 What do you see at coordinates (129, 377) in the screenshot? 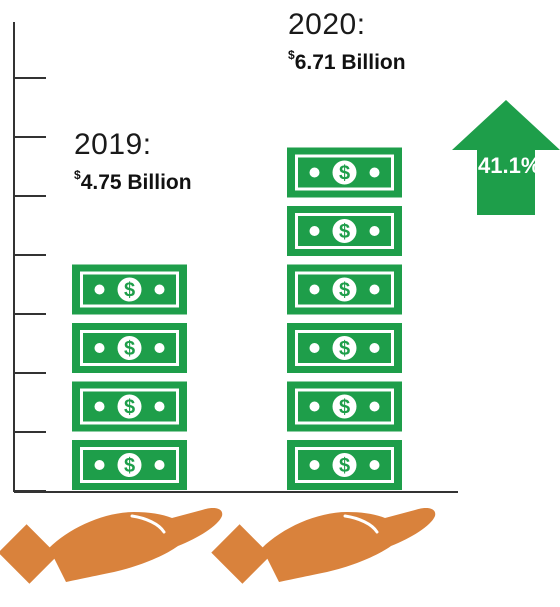
I see `bar-2019: $ $ $ $` at bounding box center [129, 377].